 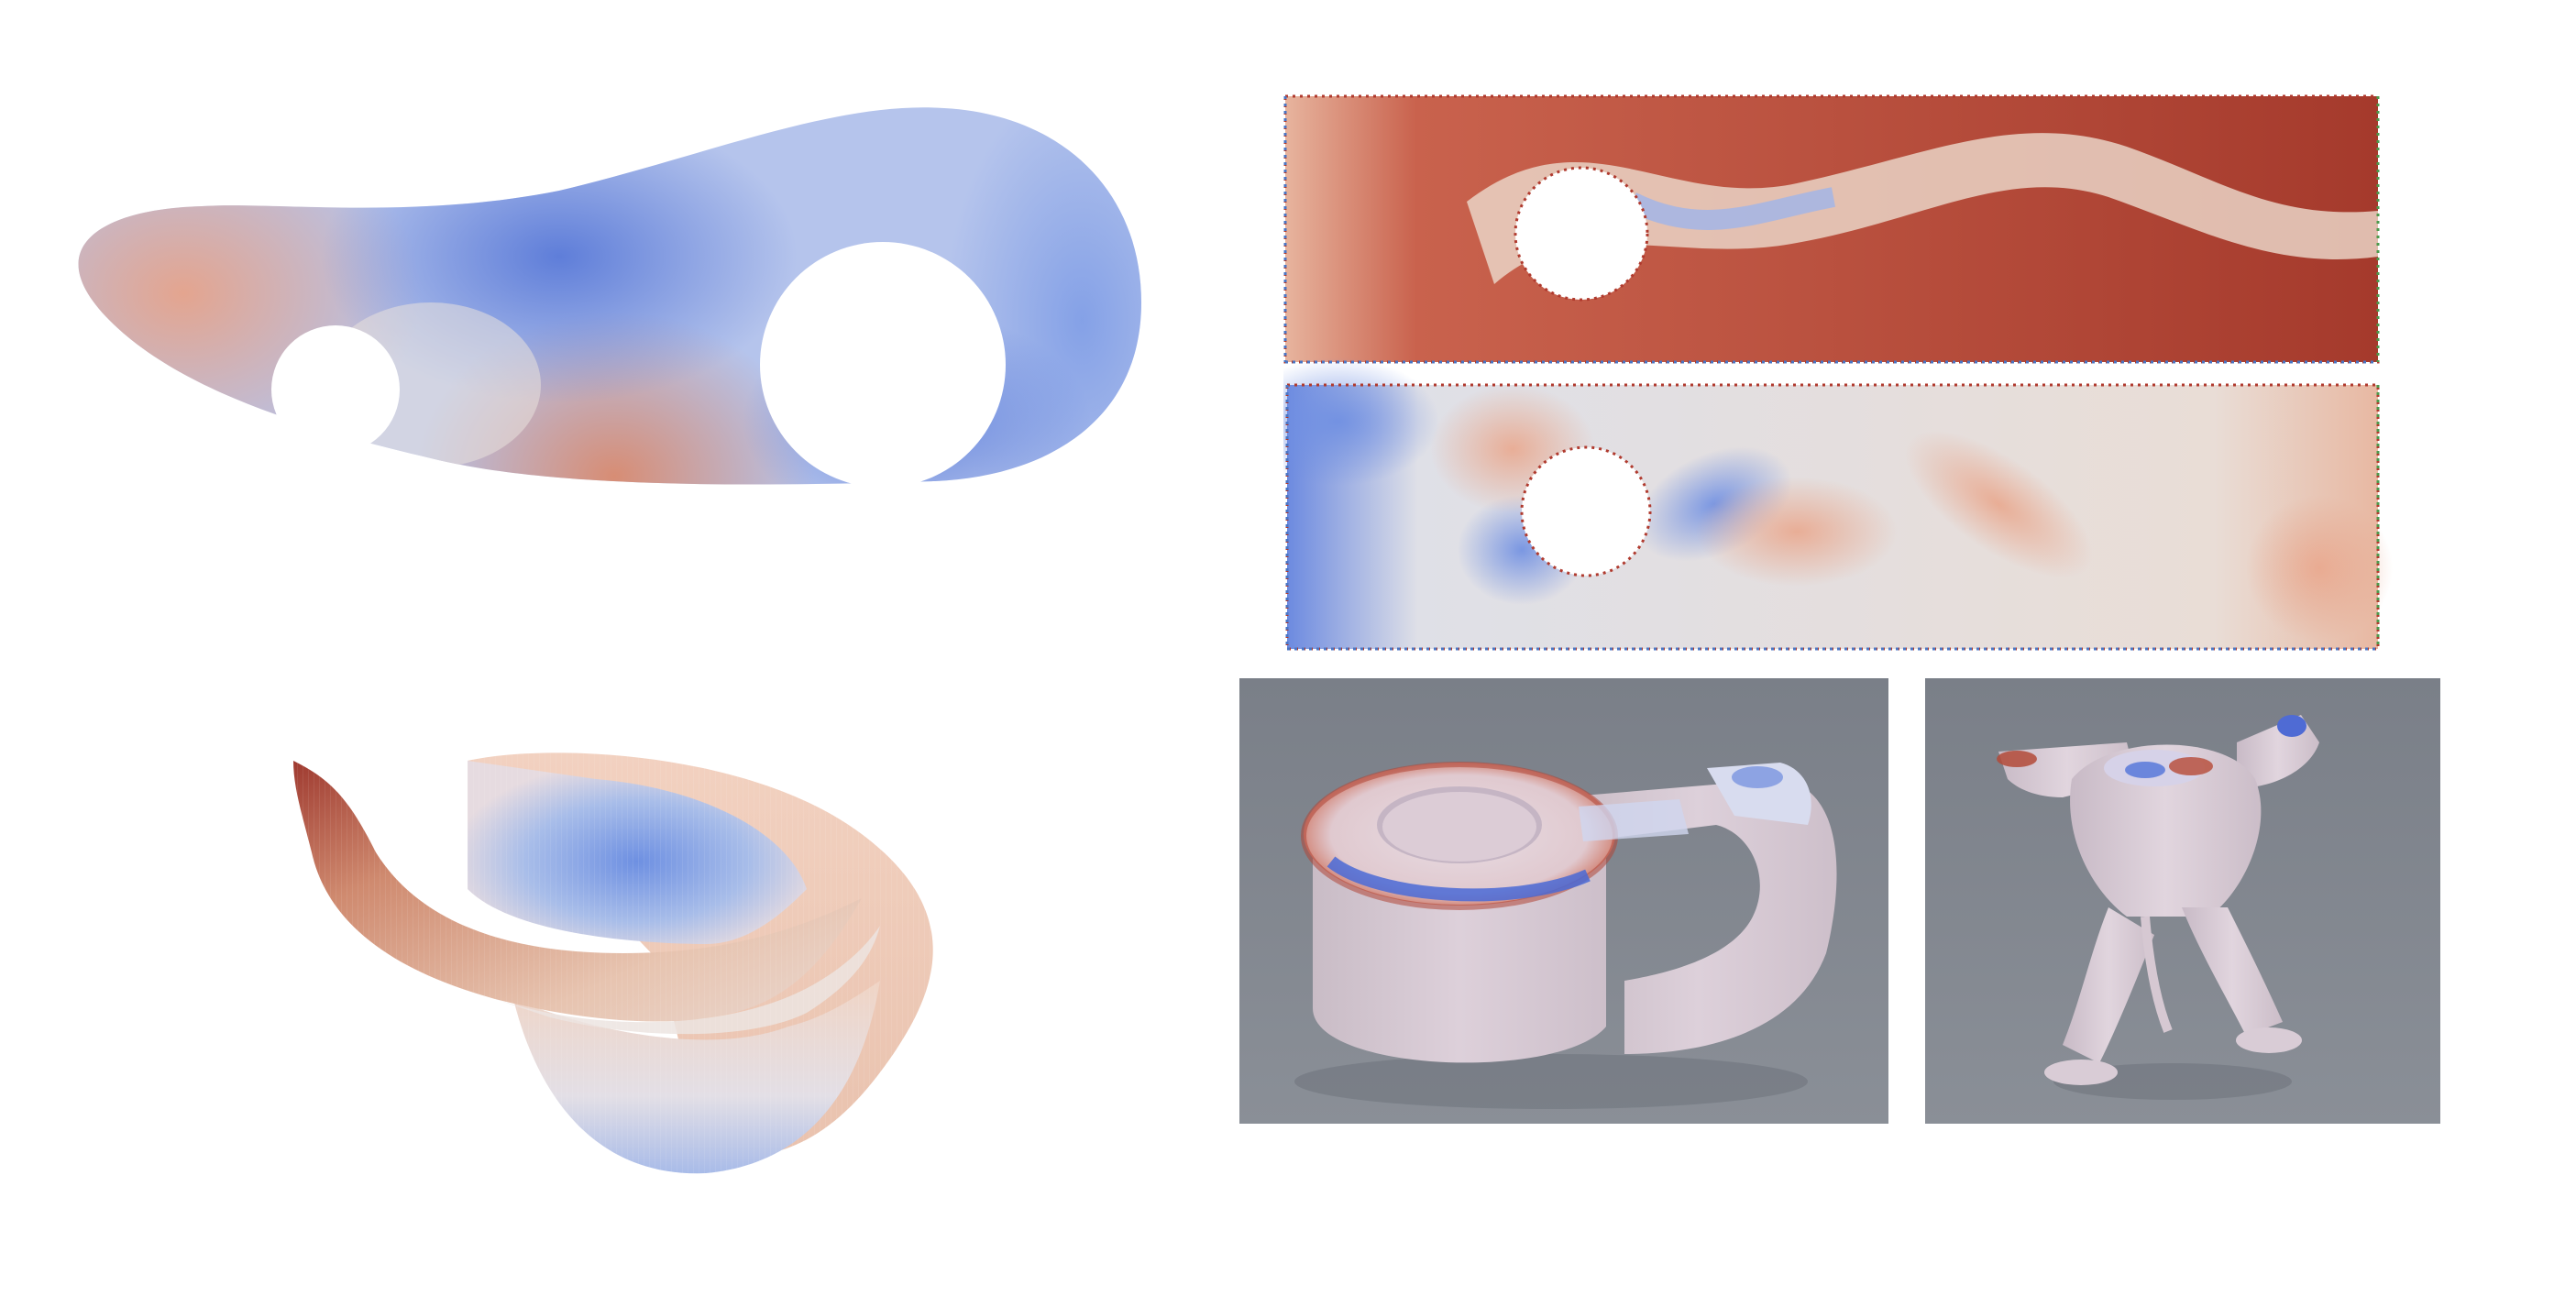 I want to click on flow-field-bottom, so click(x=1838, y=504).